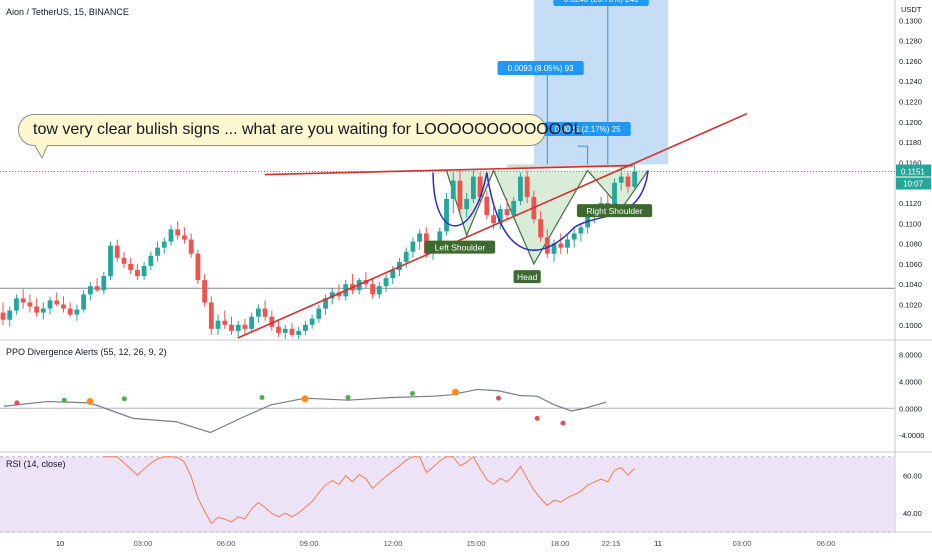 The image size is (932, 555). What do you see at coordinates (910, 122) in the screenshot?
I see `price-tick-label: 0.1200` at bounding box center [910, 122].